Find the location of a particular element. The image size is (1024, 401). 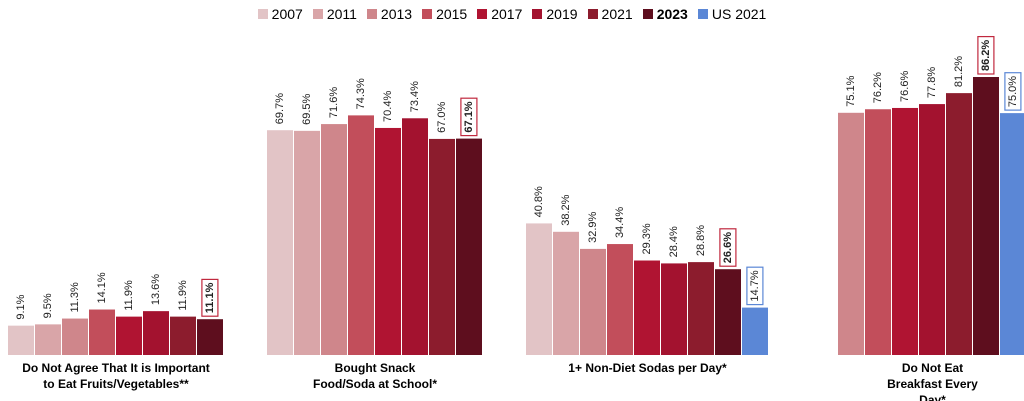

legend-item: 2017 is located at coordinates (499, 14).